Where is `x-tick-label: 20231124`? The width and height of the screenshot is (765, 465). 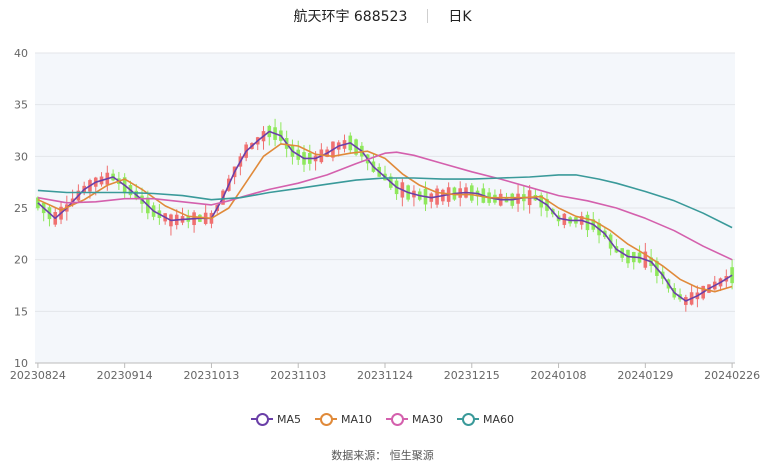 x-tick-label: 20231124 is located at coordinates (385, 375).